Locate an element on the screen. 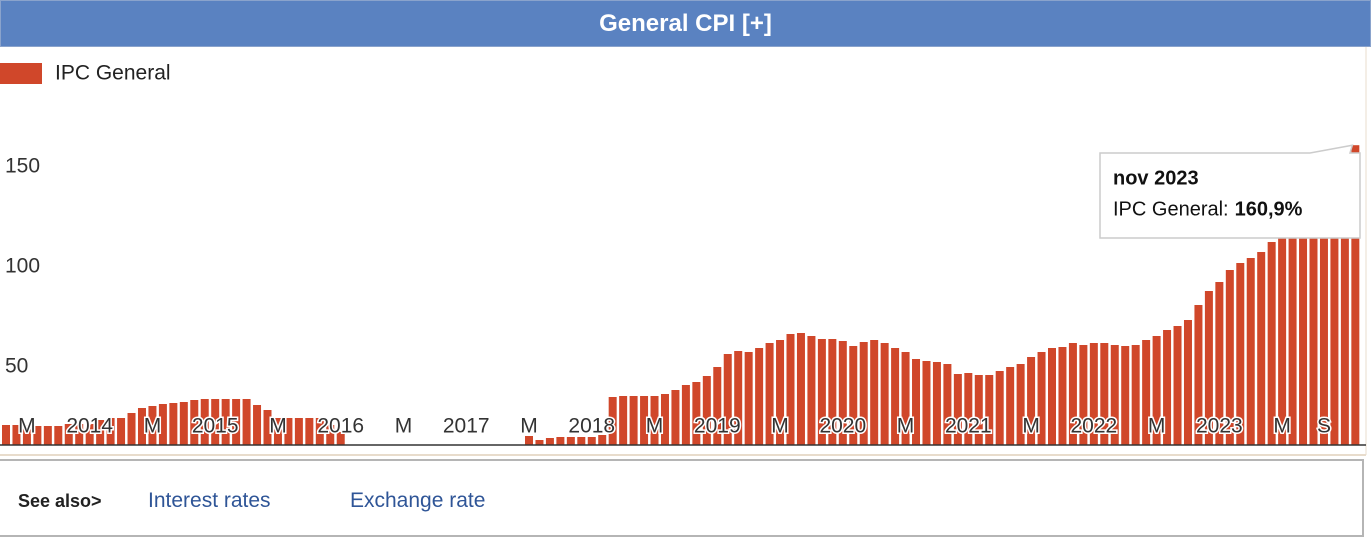  y-tick-label: 150 is located at coordinates (22, 166).